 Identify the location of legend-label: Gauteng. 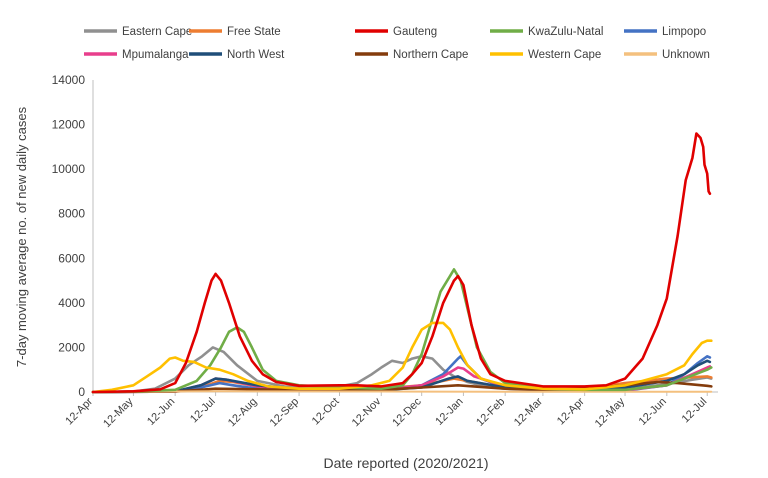
(415, 32).